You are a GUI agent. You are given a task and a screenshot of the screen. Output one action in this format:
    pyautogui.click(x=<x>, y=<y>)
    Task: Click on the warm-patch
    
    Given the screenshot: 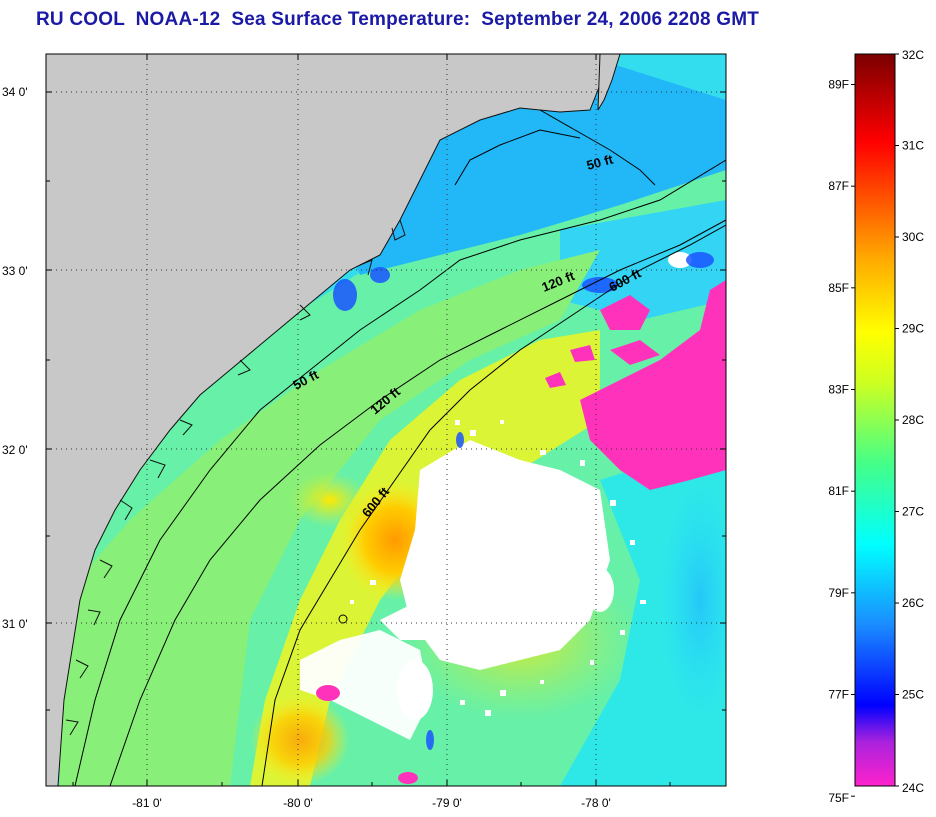 What is the action you would take?
    pyautogui.click(x=330, y=500)
    